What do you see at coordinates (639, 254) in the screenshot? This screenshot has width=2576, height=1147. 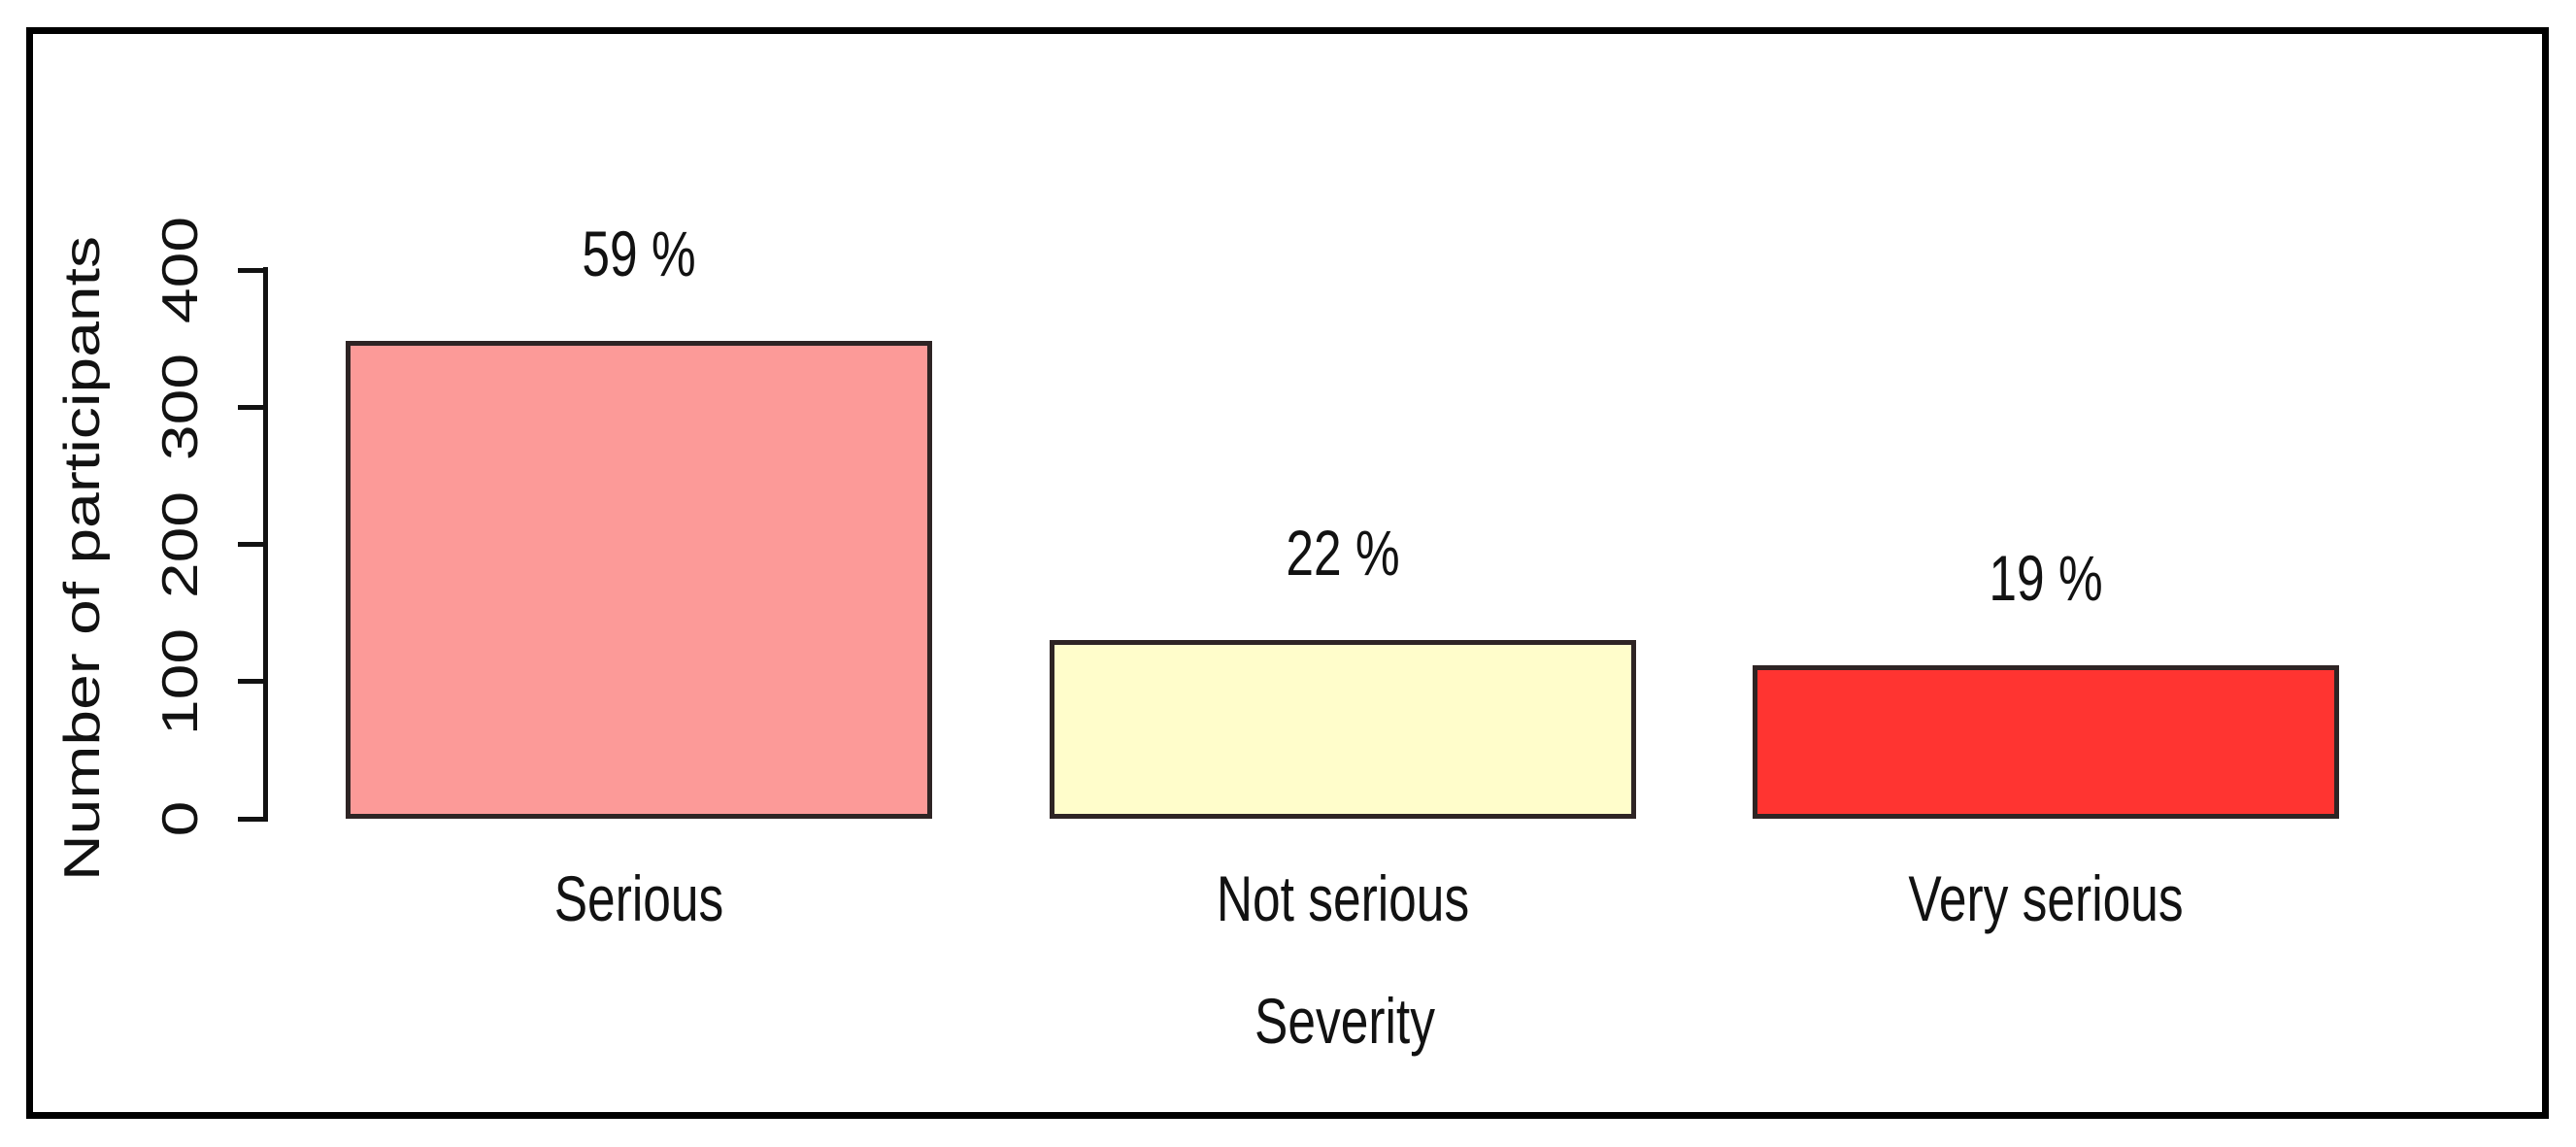 I see `bar-value-label: 59 %` at bounding box center [639, 254].